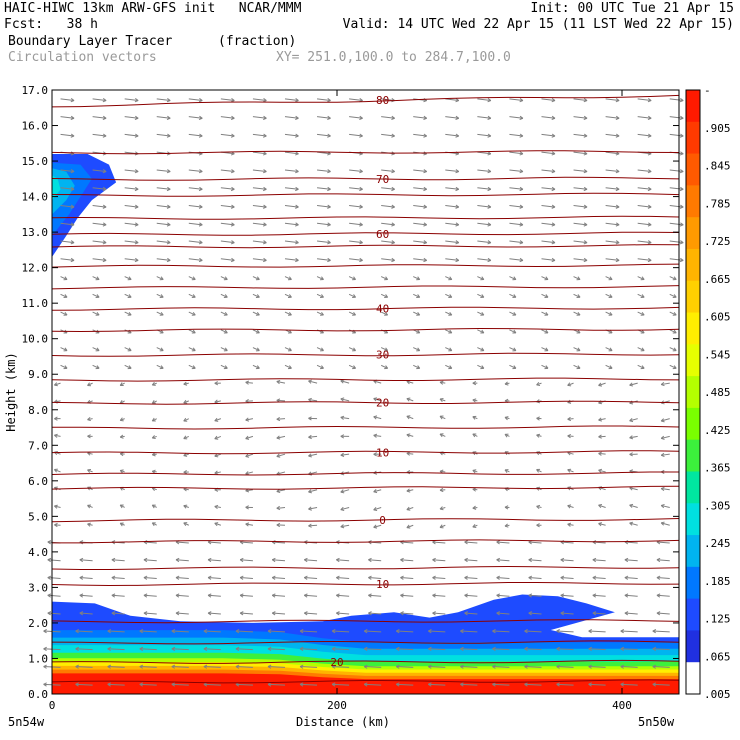 This screenshot has width=740, height=740. I want to click on colorbar-swatch, so click(693, 106).